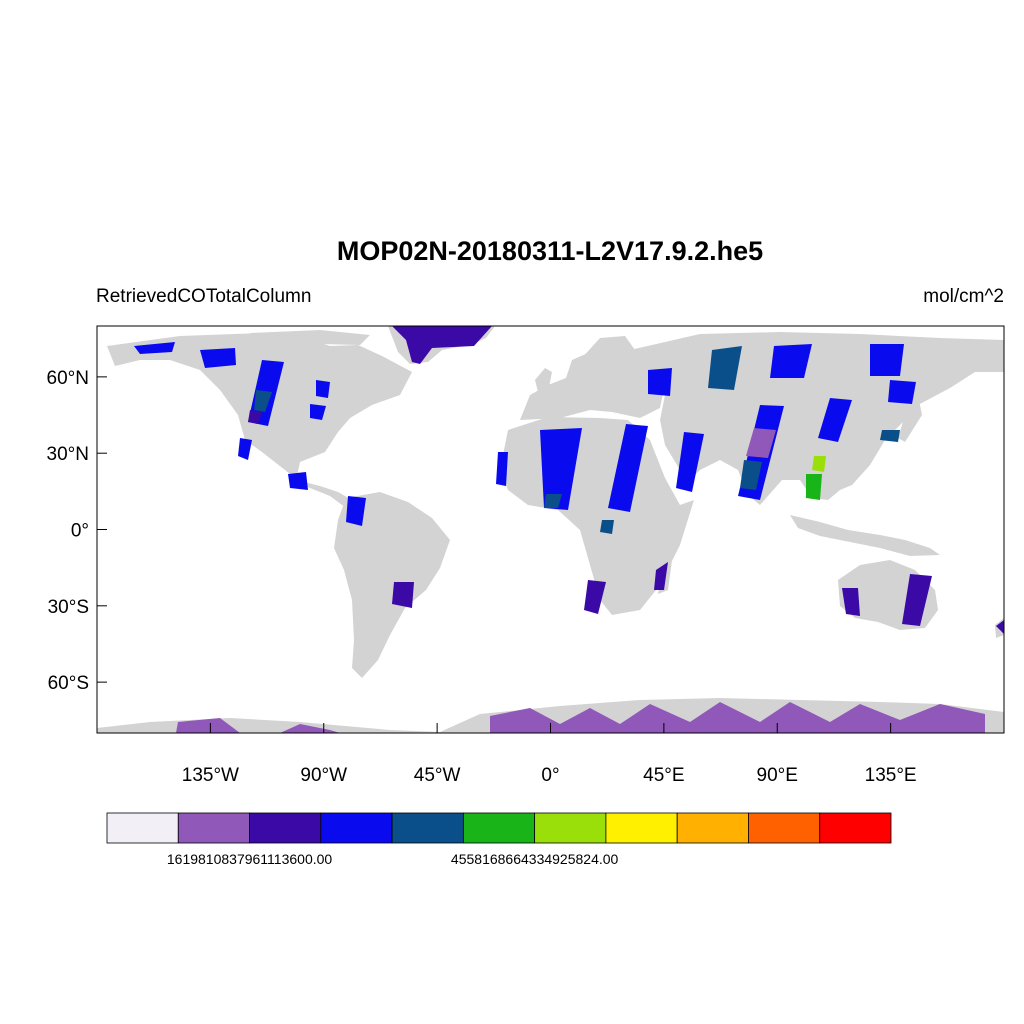 This screenshot has width=1024, height=1024. Describe the element at coordinates (68, 454) in the screenshot. I see `lat-tick-label: 30°N` at that location.